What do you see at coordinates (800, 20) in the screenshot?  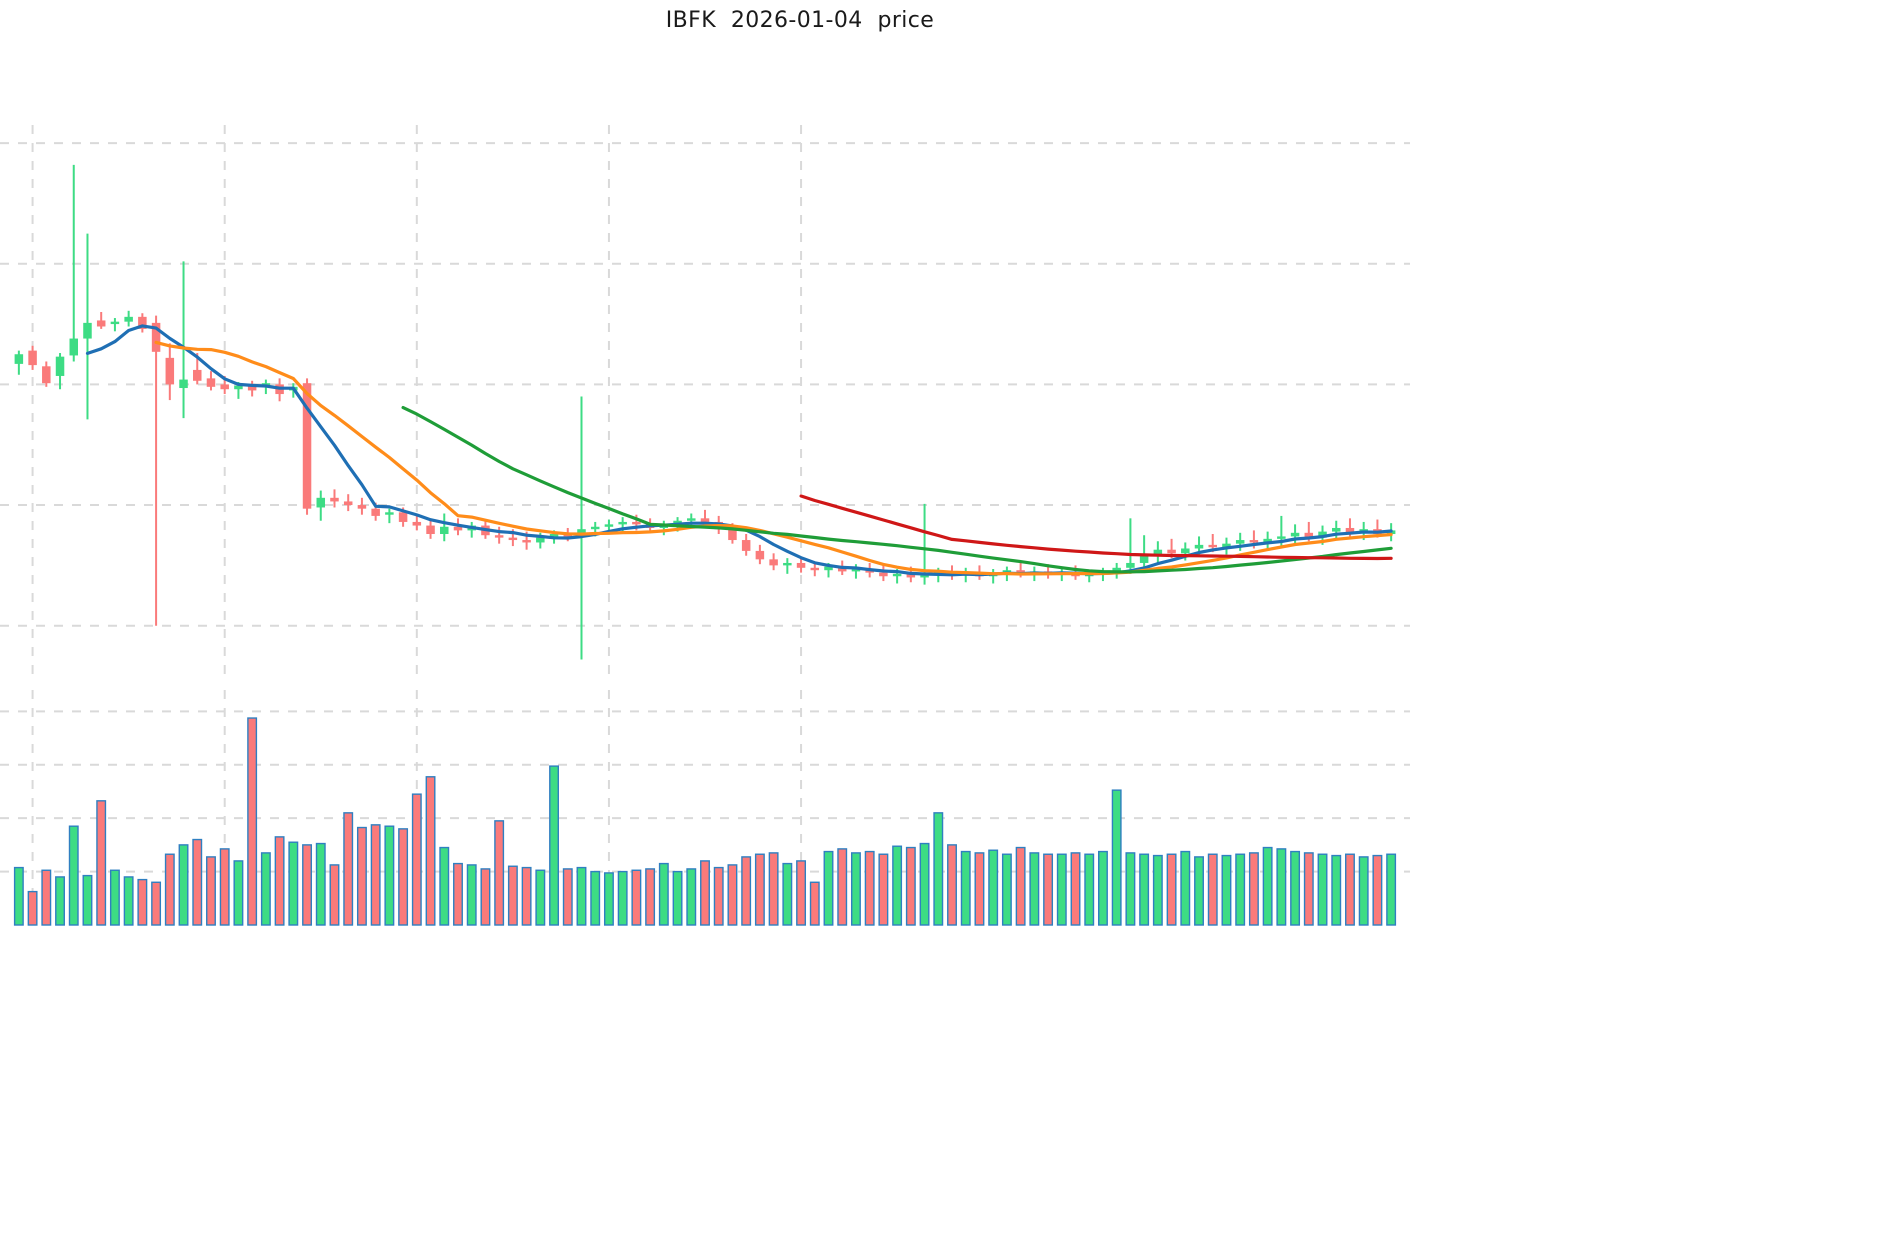 I see `page-title: IBFK 2026-01-04 price` at bounding box center [800, 20].